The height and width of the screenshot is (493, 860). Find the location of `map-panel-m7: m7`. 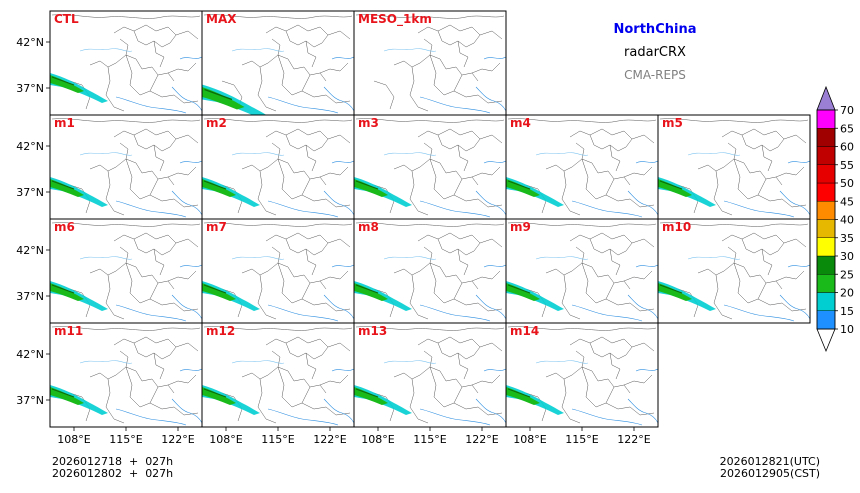

map-panel-m7: m7 is located at coordinates (278, 271).